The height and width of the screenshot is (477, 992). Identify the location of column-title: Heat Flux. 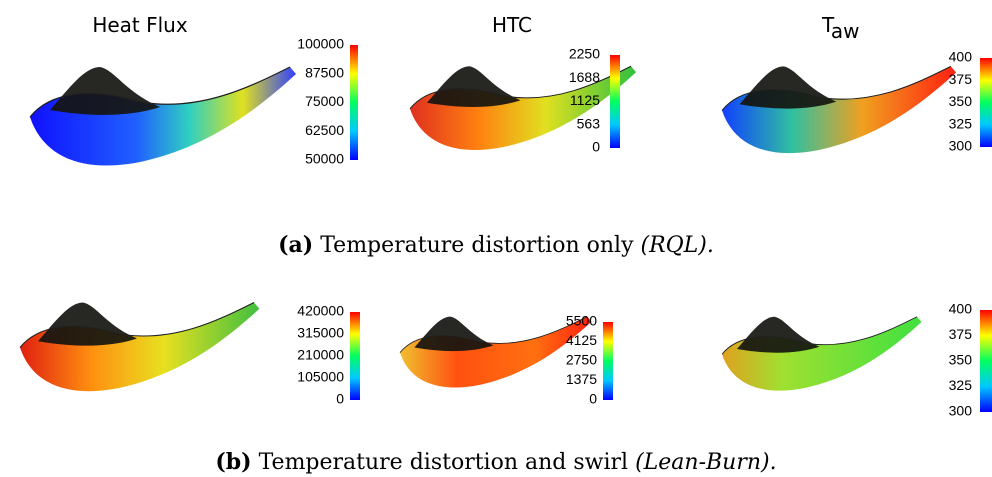
(140, 25).